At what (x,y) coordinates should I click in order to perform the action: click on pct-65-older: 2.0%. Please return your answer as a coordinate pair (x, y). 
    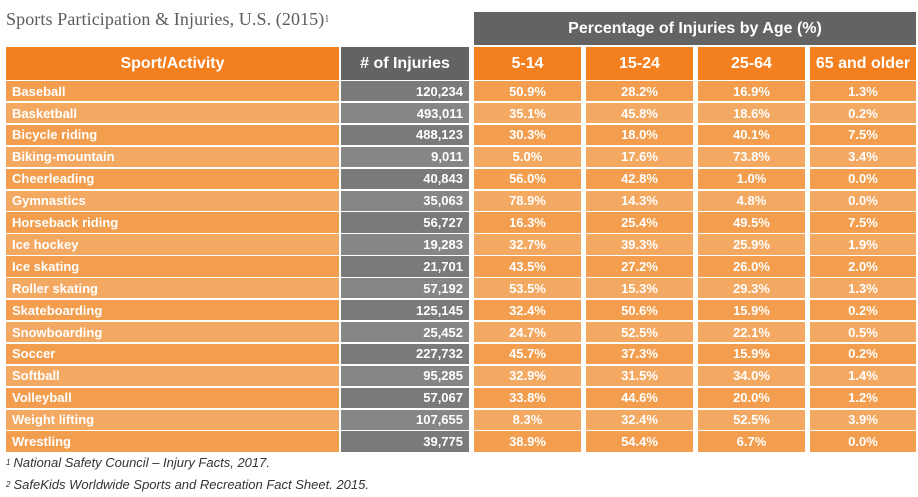
    Looking at the image, I should click on (863, 266).